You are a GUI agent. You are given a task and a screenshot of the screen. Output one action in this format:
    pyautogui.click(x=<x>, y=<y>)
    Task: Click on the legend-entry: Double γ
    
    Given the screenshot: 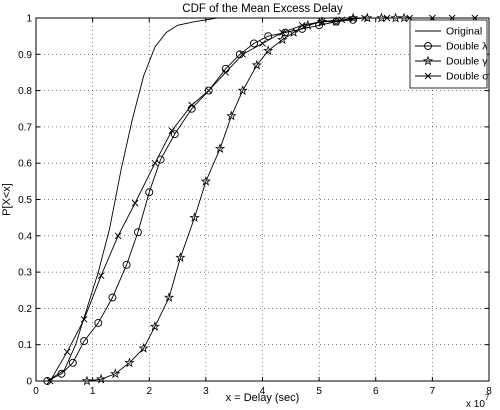 What is the action you would take?
    pyautogui.click(x=451, y=62)
    